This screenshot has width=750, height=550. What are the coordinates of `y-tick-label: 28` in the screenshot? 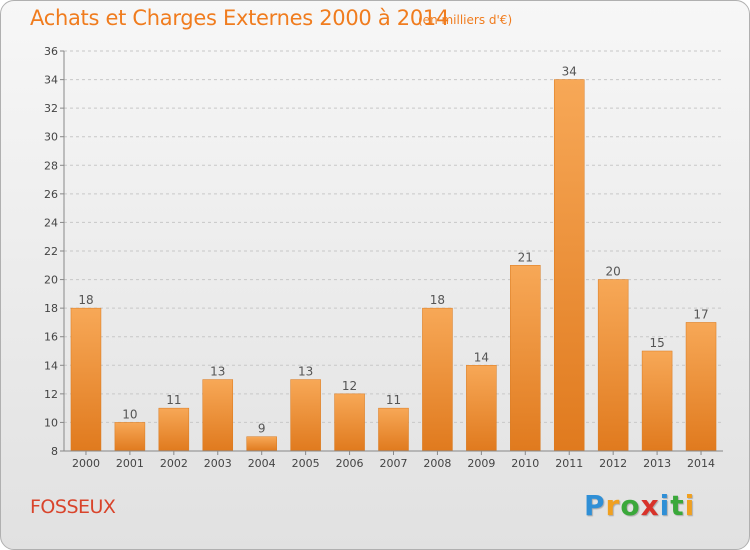 It's located at (51, 165).